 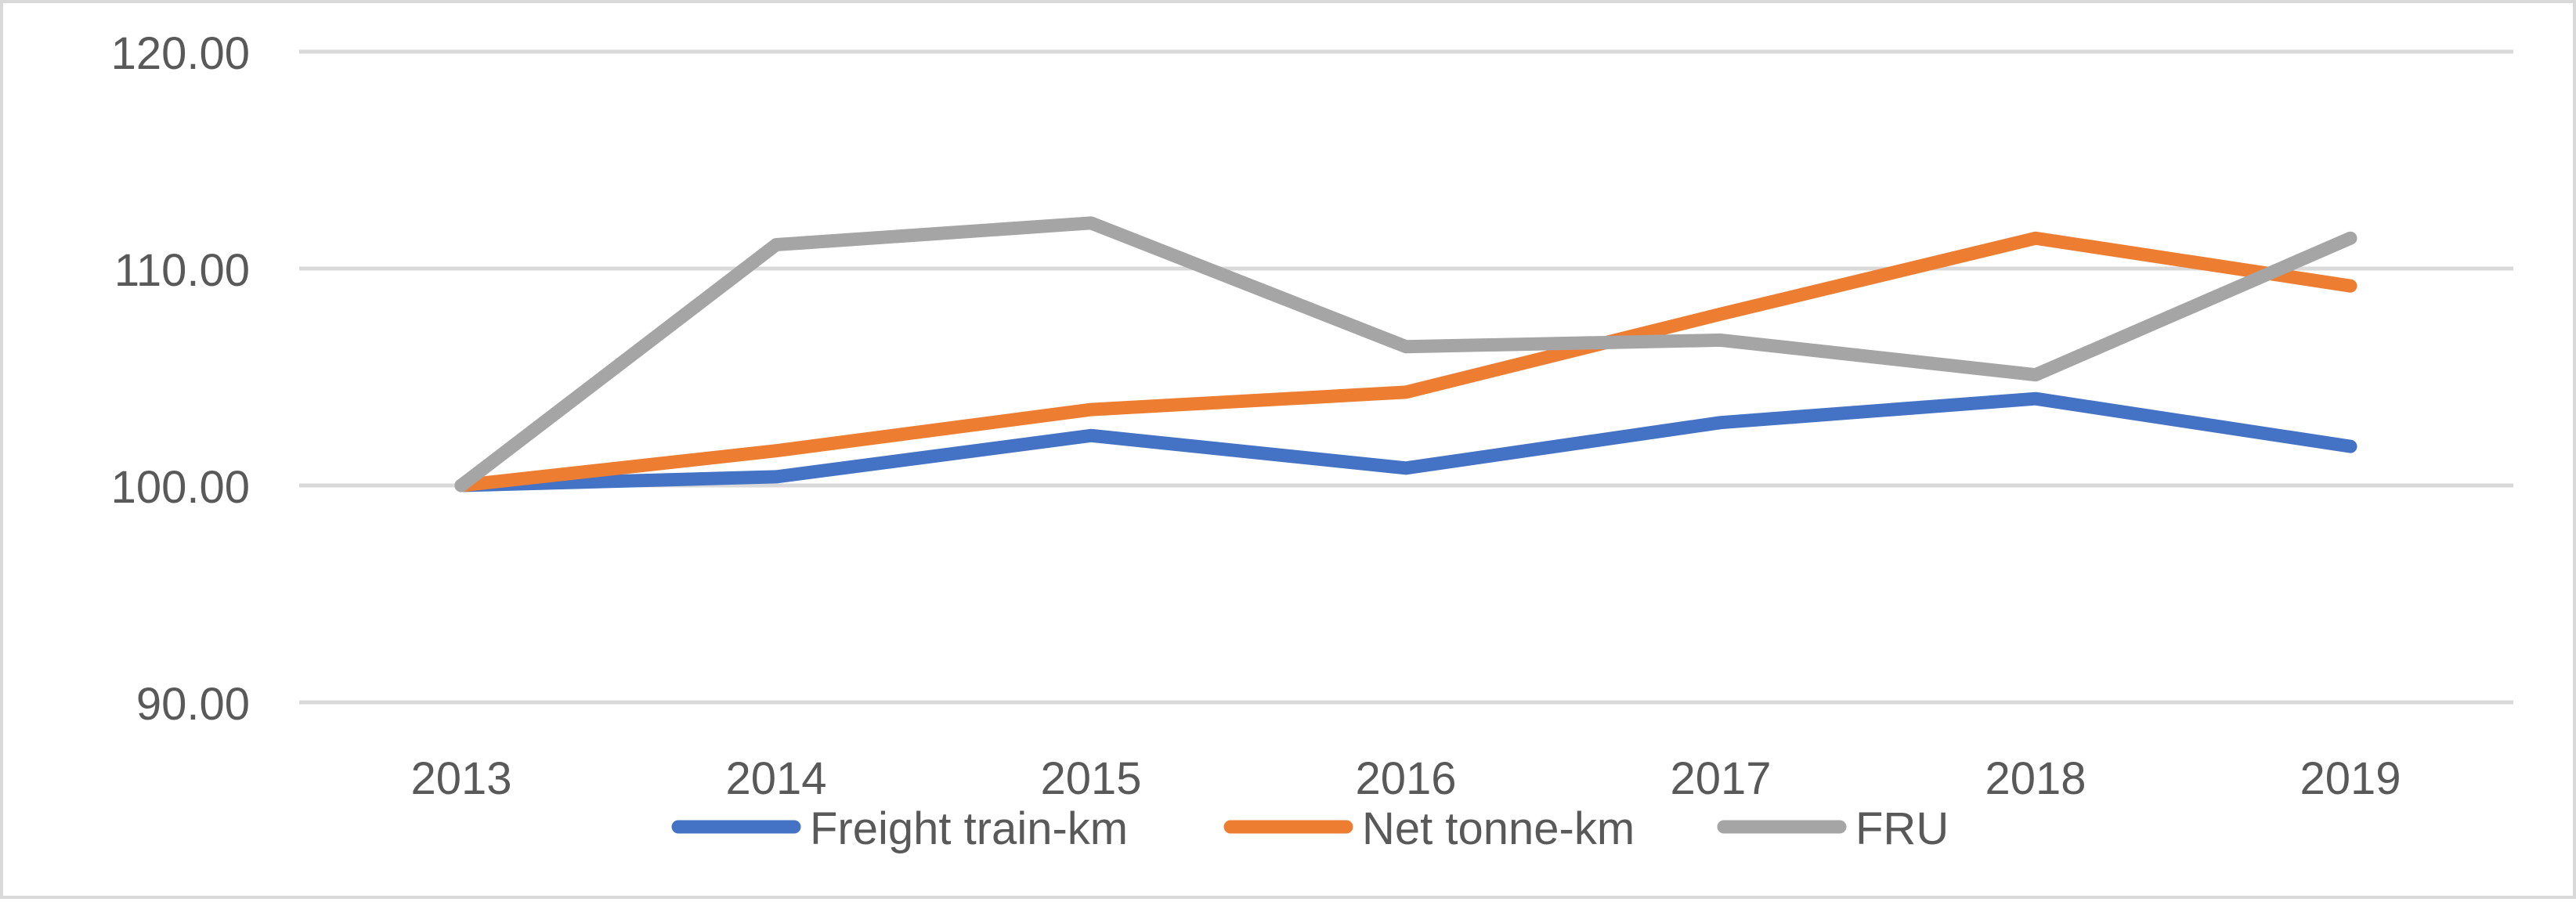 What do you see at coordinates (1902, 828) in the screenshot?
I see `legend-label: FRU` at bounding box center [1902, 828].